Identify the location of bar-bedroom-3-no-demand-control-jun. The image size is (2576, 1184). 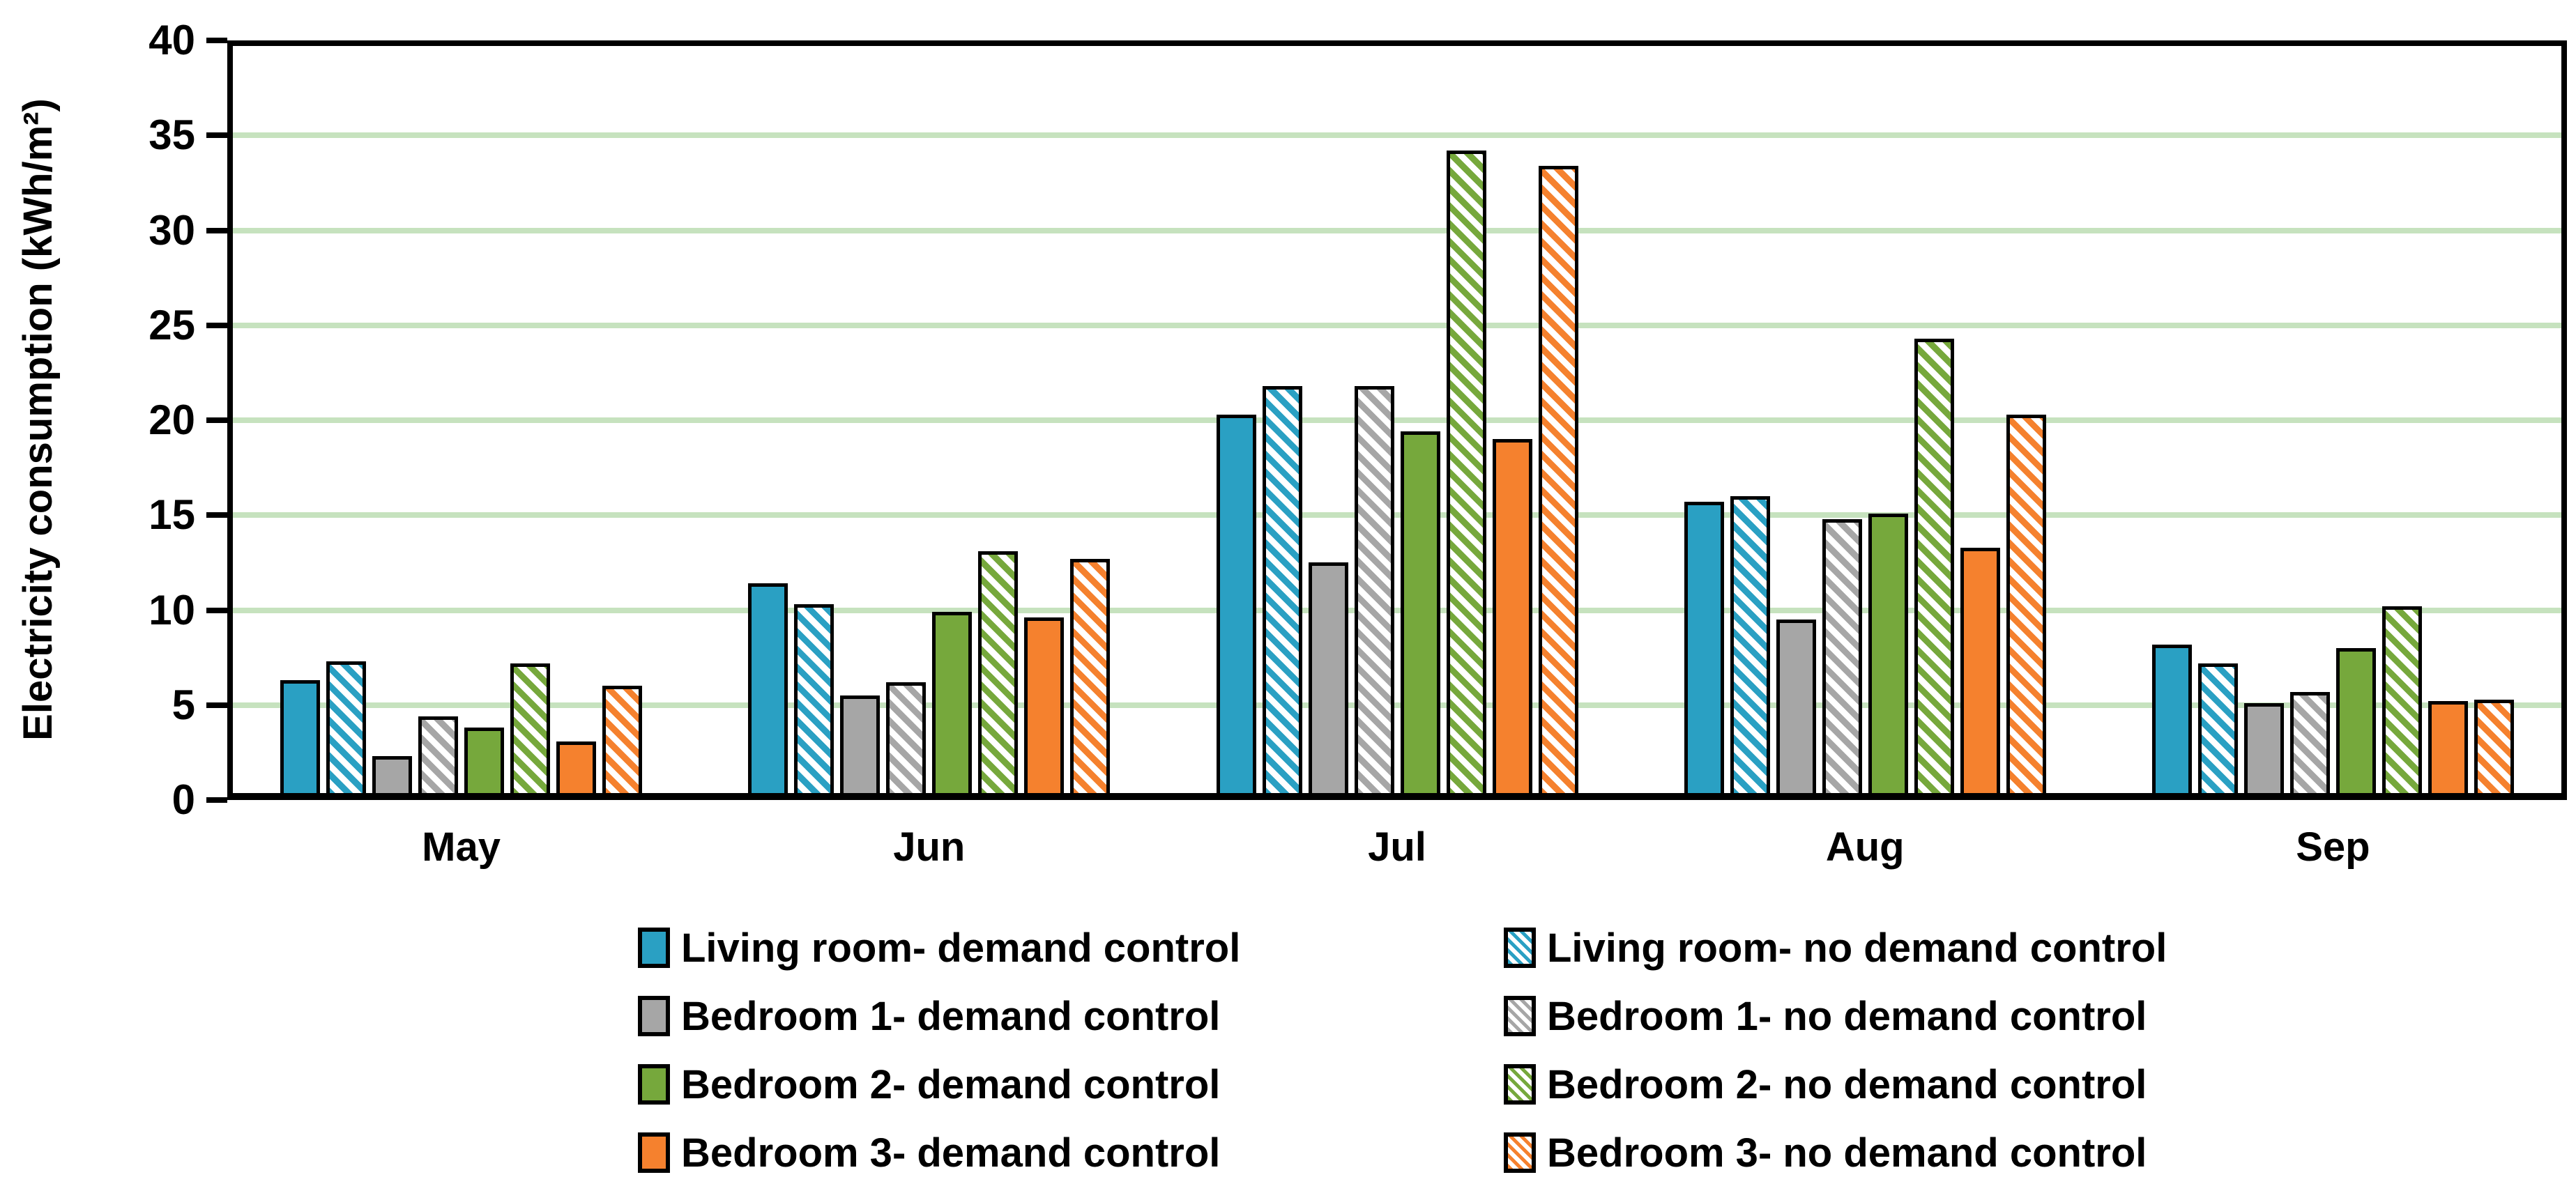
(1090, 679).